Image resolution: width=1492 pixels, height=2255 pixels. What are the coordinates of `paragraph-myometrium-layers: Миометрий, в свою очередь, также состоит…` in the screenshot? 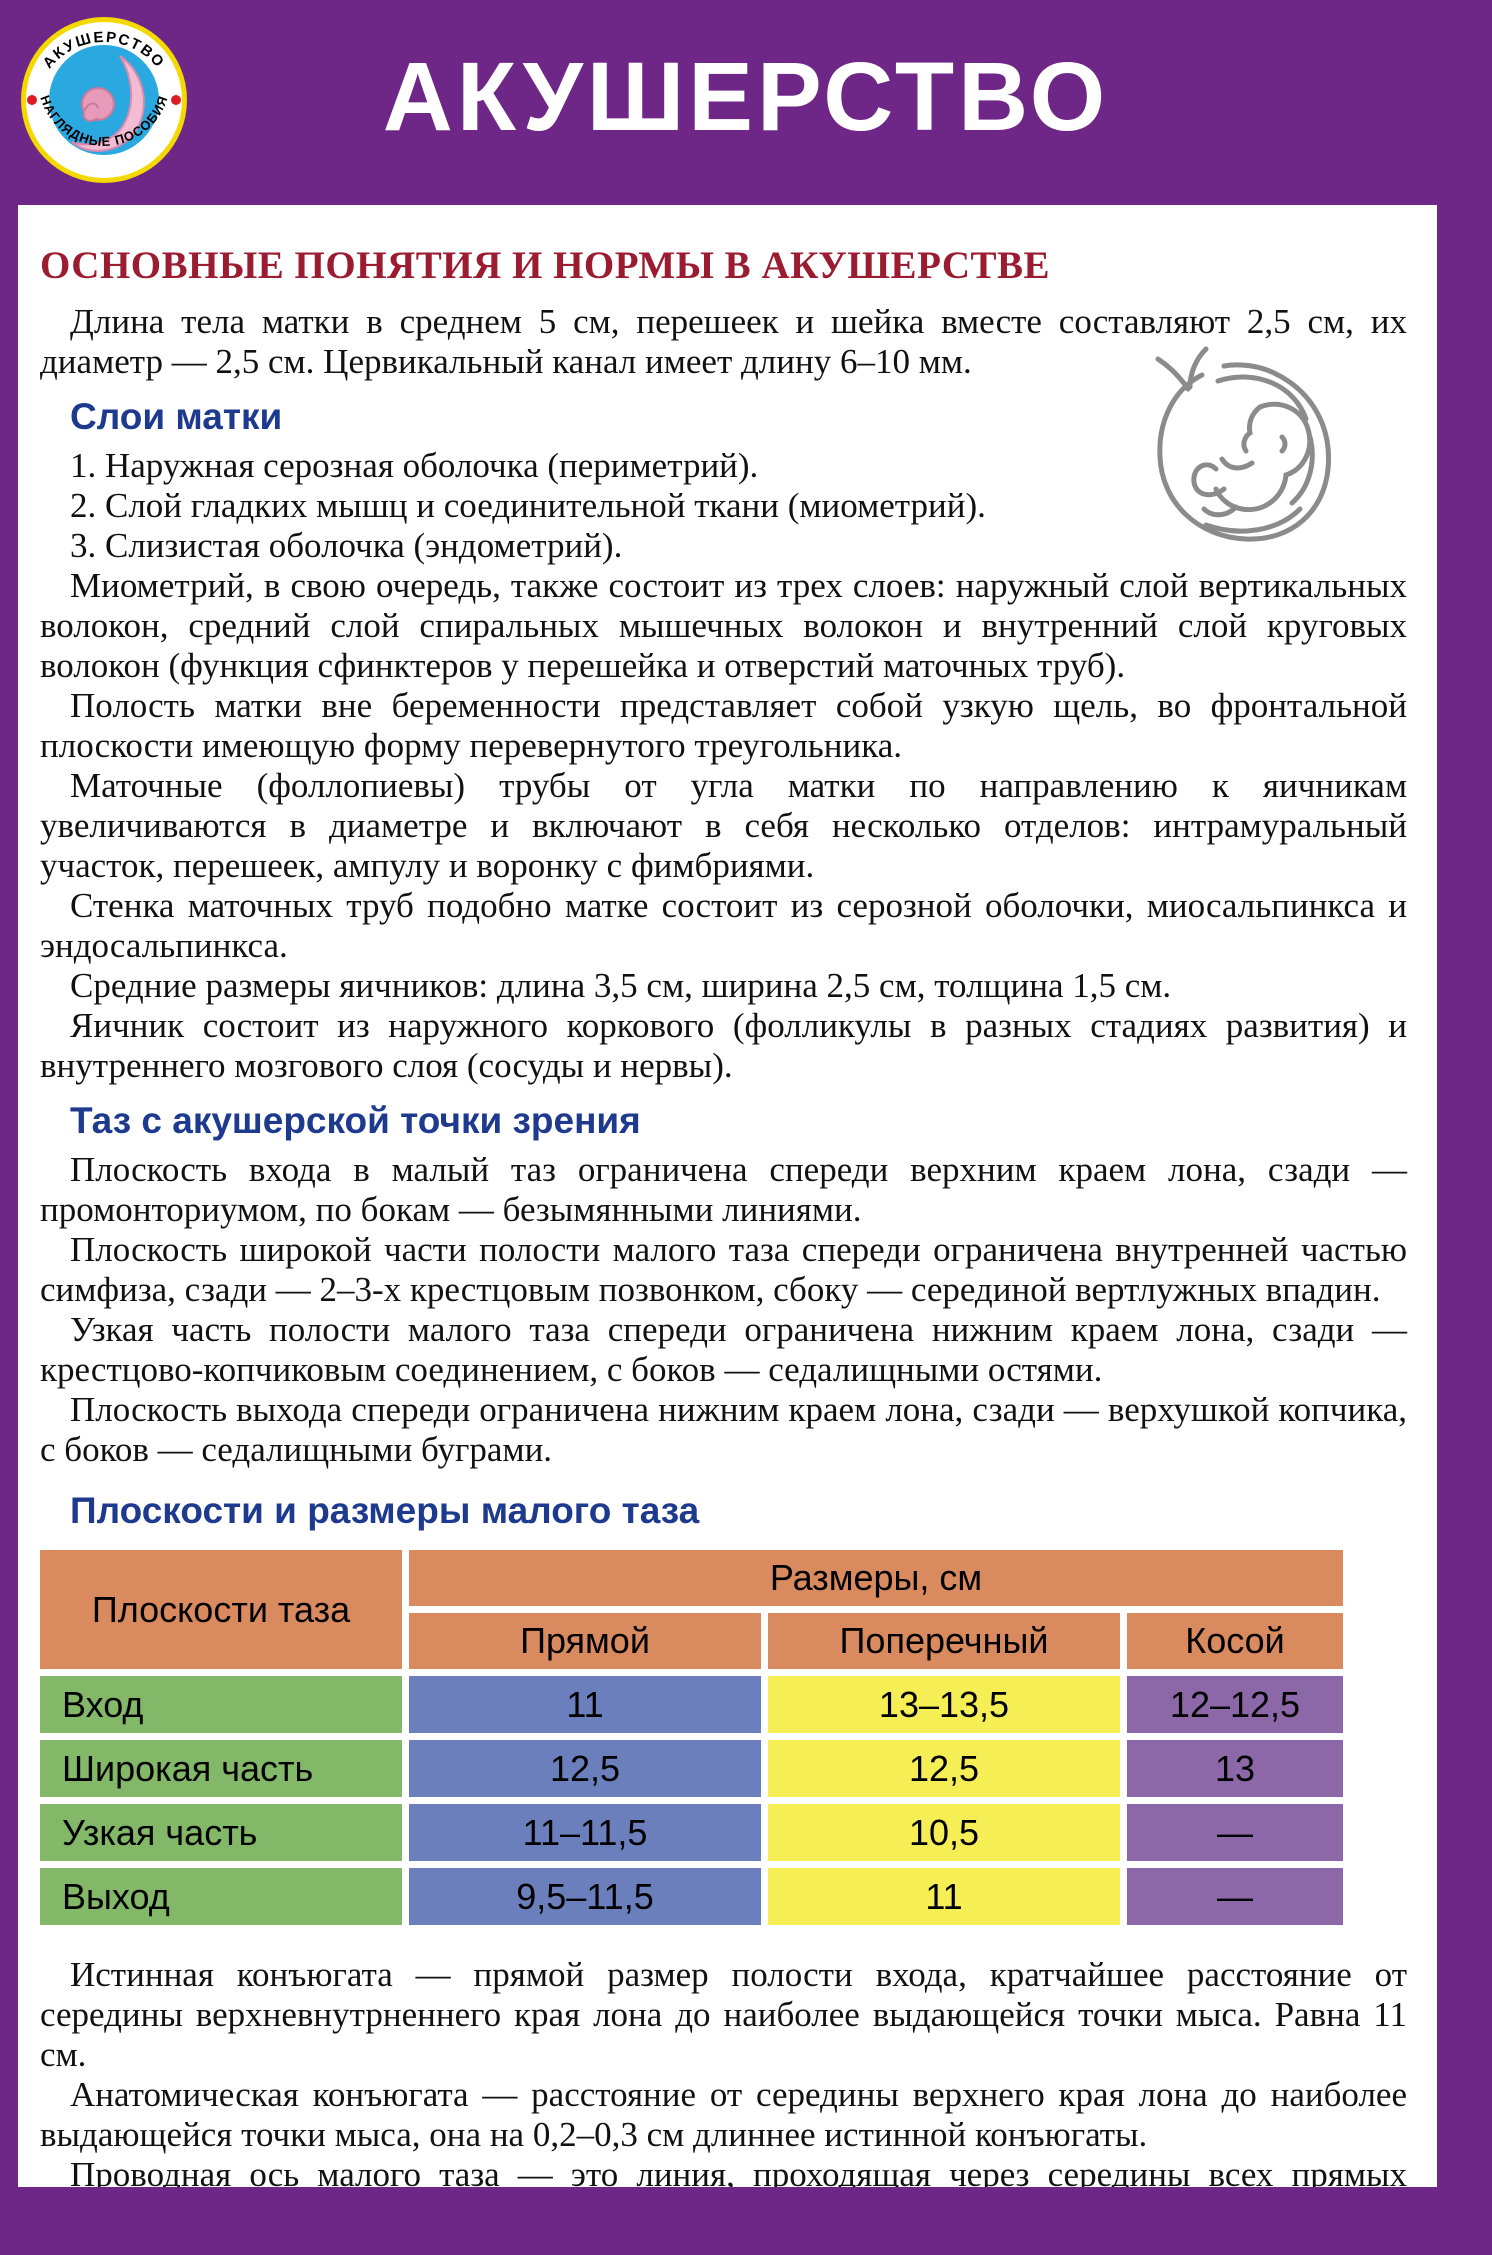 It's located at (723, 625).